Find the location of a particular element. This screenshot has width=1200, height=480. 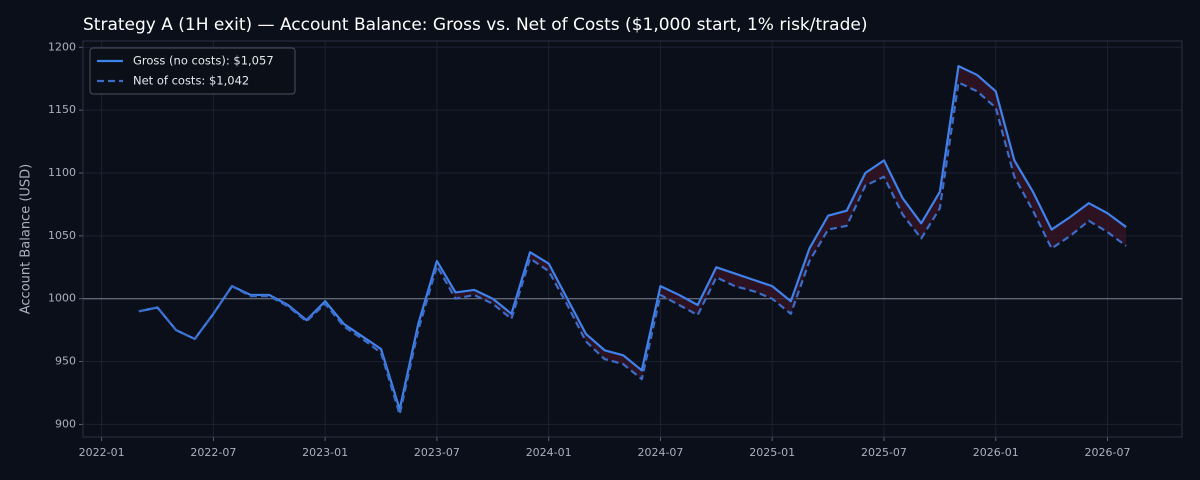

x-tick-label: 2023-07 is located at coordinates (437, 452).